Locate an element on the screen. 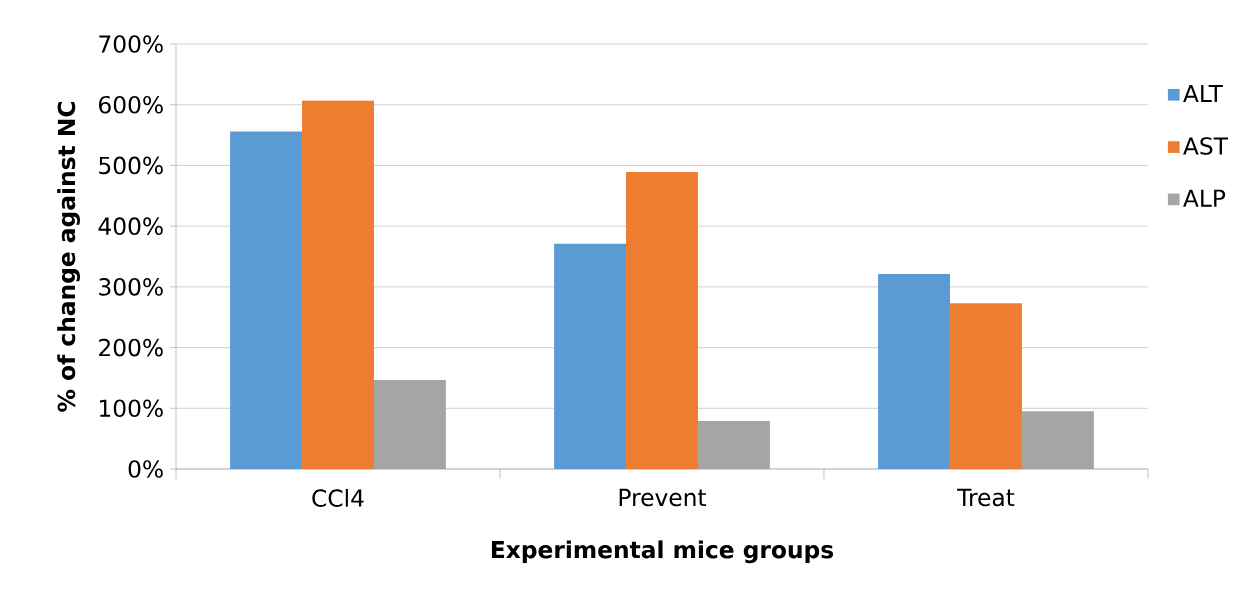  y-tick-label: 0% is located at coordinates (145, 469).